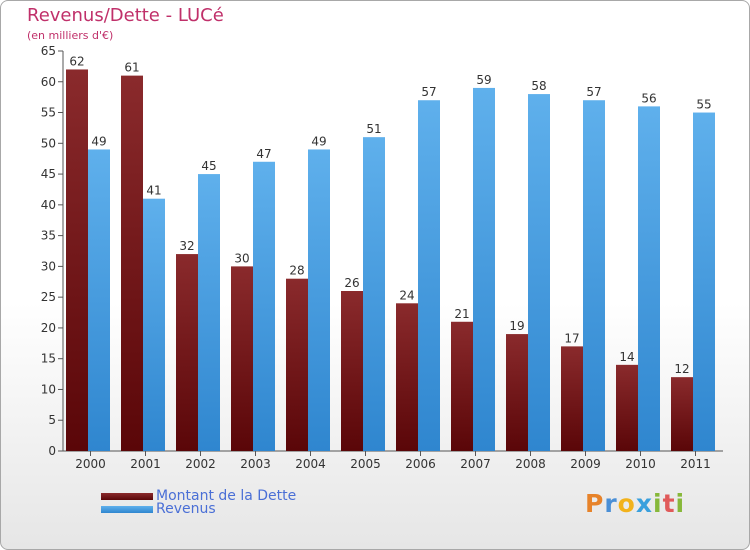 This screenshot has width=750, height=550. What do you see at coordinates (572, 398) in the screenshot?
I see `bar-dette-2009` at bounding box center [572, 398].